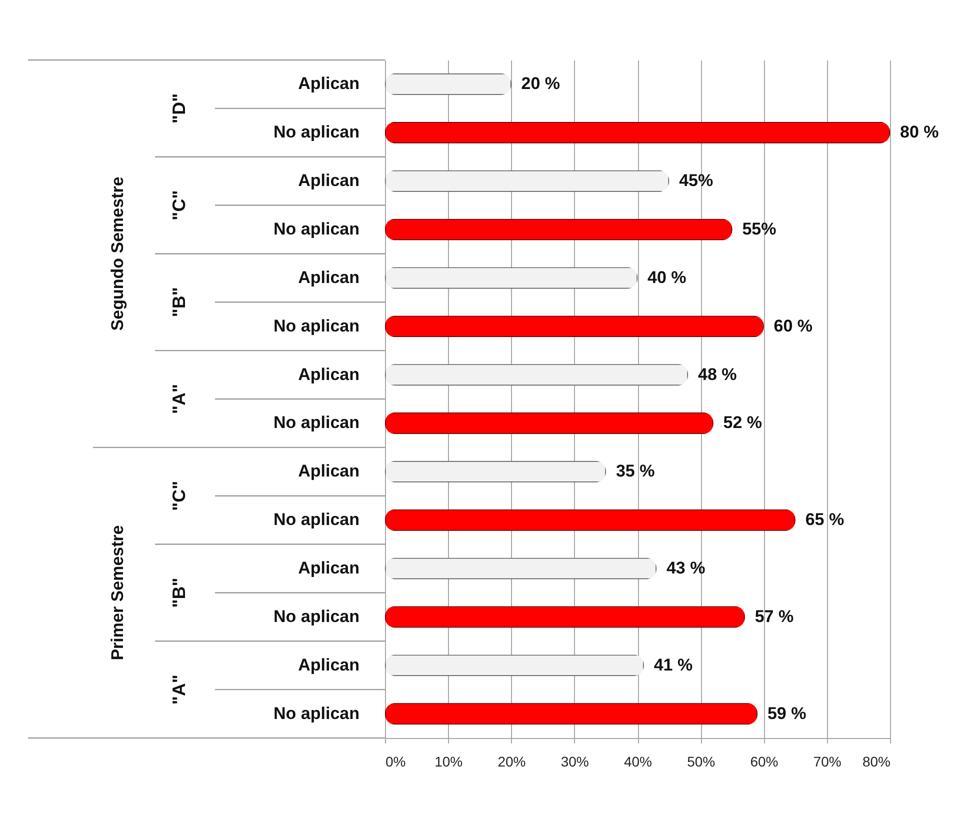 Image resolution: width=960 pixels, height=815 pixels. What do you see at coordinates (824, 520) in the screenshot?
I see `data-label: 65 %` at bounding box center [824, 520].